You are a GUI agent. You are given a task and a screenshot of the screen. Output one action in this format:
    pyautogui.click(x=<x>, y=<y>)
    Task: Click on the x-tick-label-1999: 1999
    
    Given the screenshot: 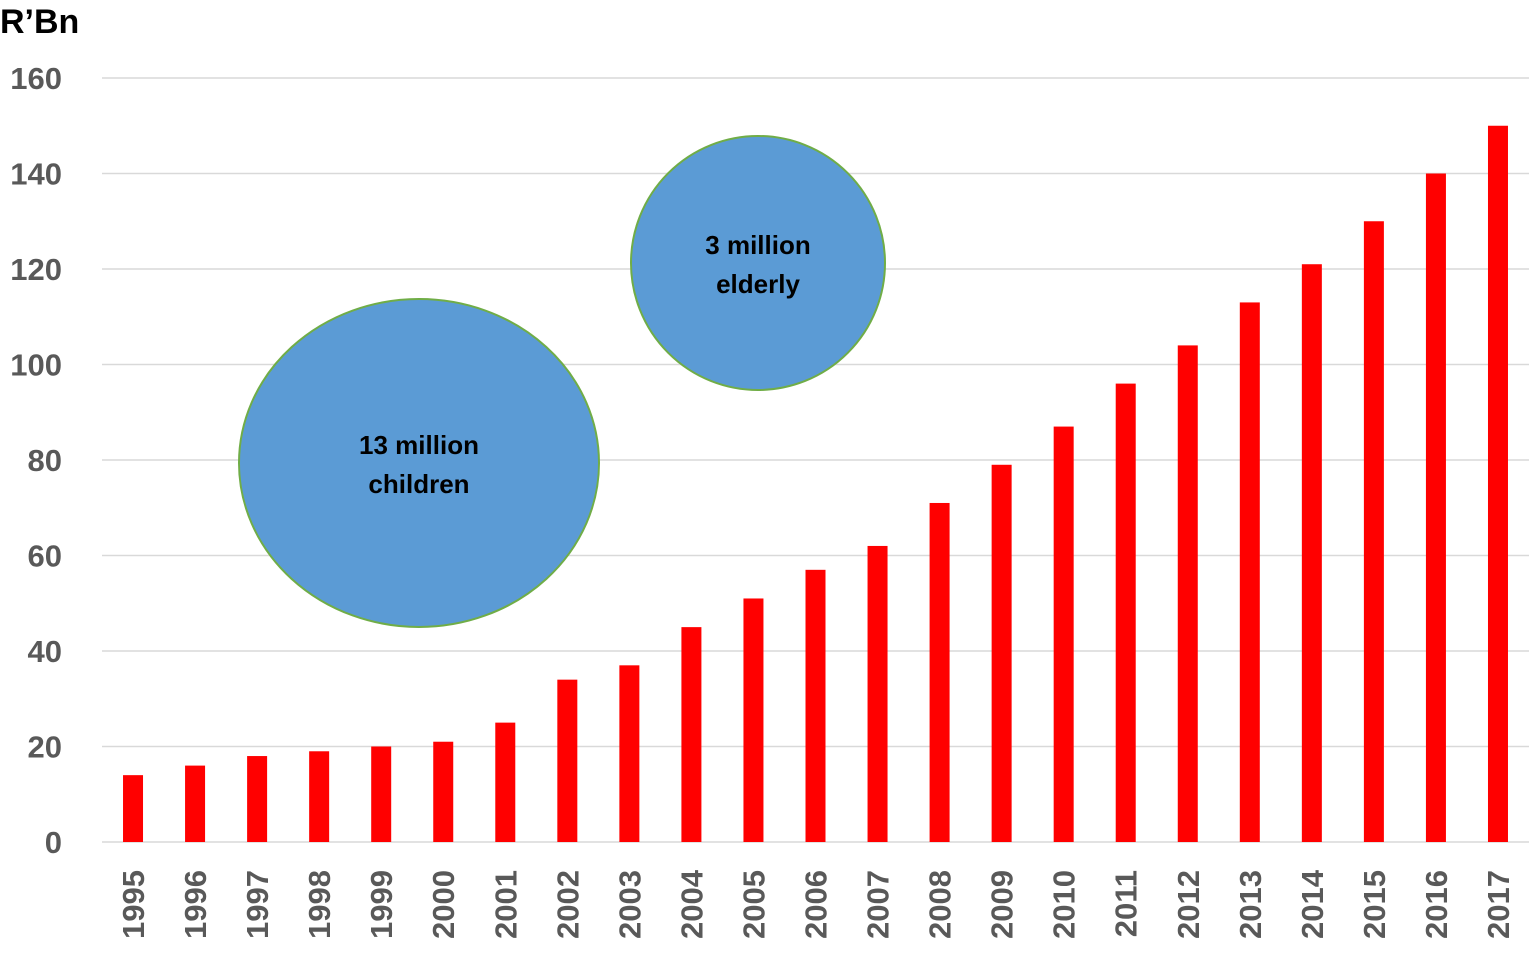 What is the action you would take?
    pyautogui.click(x=381, y=904)
    